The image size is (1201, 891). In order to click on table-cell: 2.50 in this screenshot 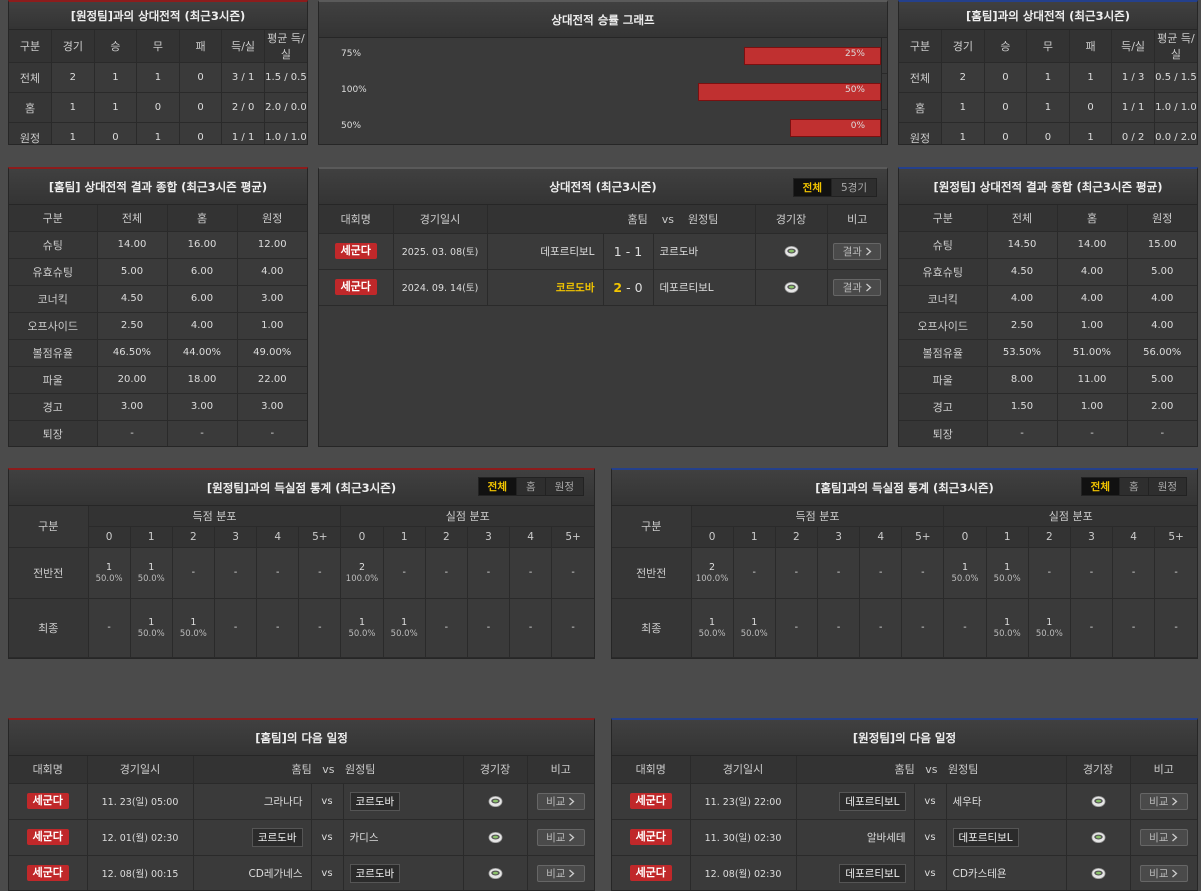, I will do `click(132, 326)`.